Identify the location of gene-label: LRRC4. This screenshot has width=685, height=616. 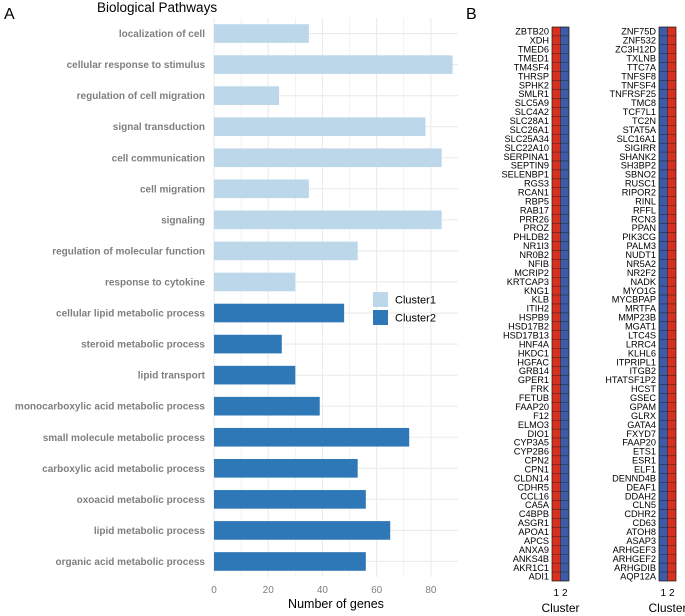
(641, 344).